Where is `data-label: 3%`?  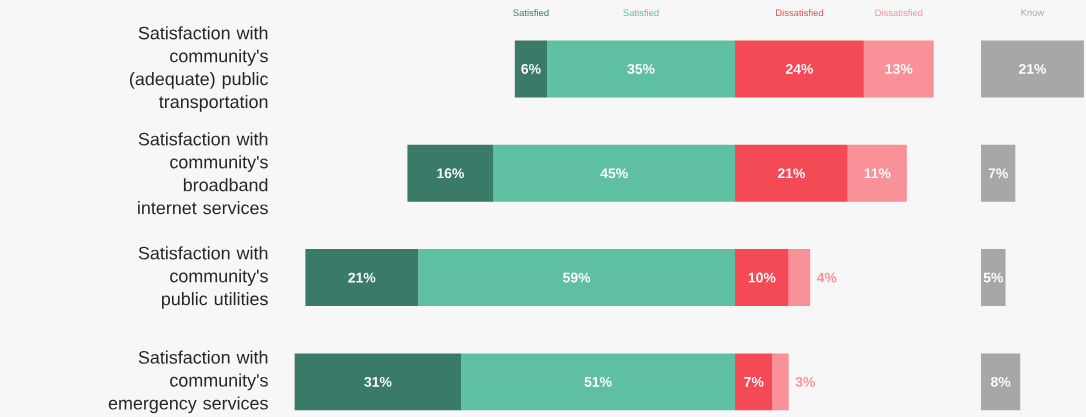
data-label: 3% is located at coordinates (805, 381).